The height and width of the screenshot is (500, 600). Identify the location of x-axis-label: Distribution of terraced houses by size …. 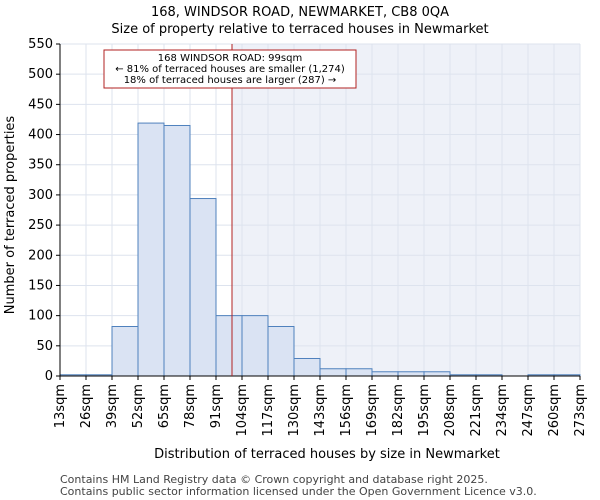
(327, 454).